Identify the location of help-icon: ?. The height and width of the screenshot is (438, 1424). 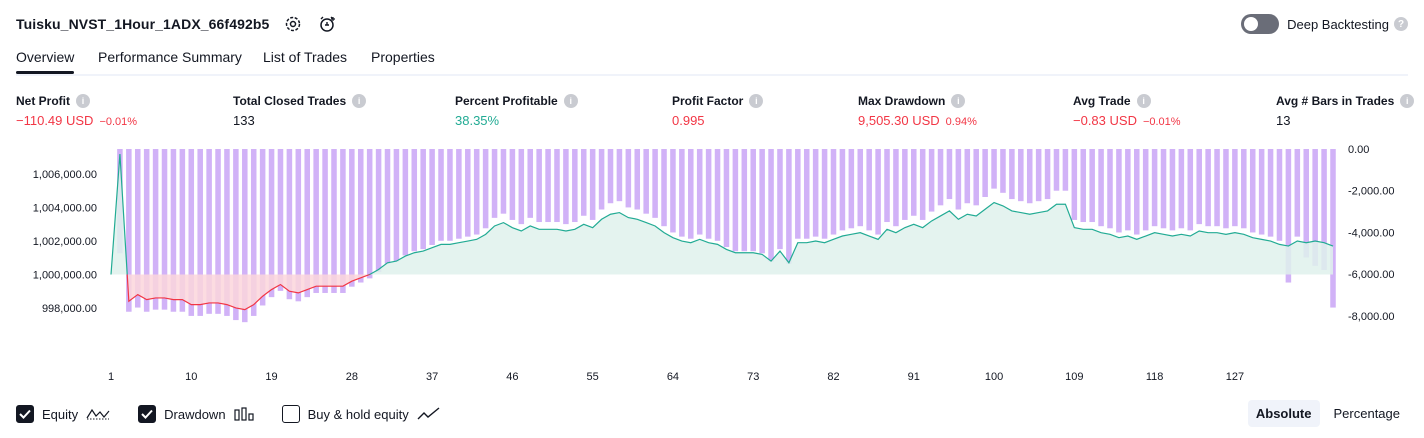
(1401, 24).